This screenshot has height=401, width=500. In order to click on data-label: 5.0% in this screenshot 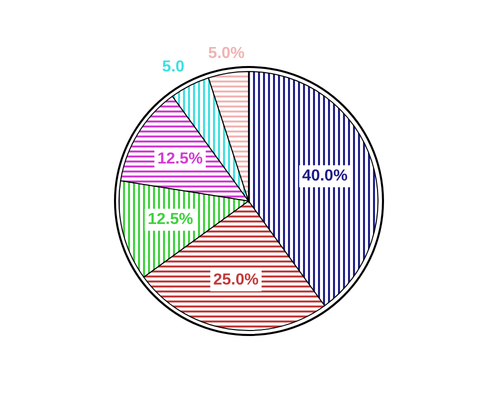, I will do `click(226, 53)`.